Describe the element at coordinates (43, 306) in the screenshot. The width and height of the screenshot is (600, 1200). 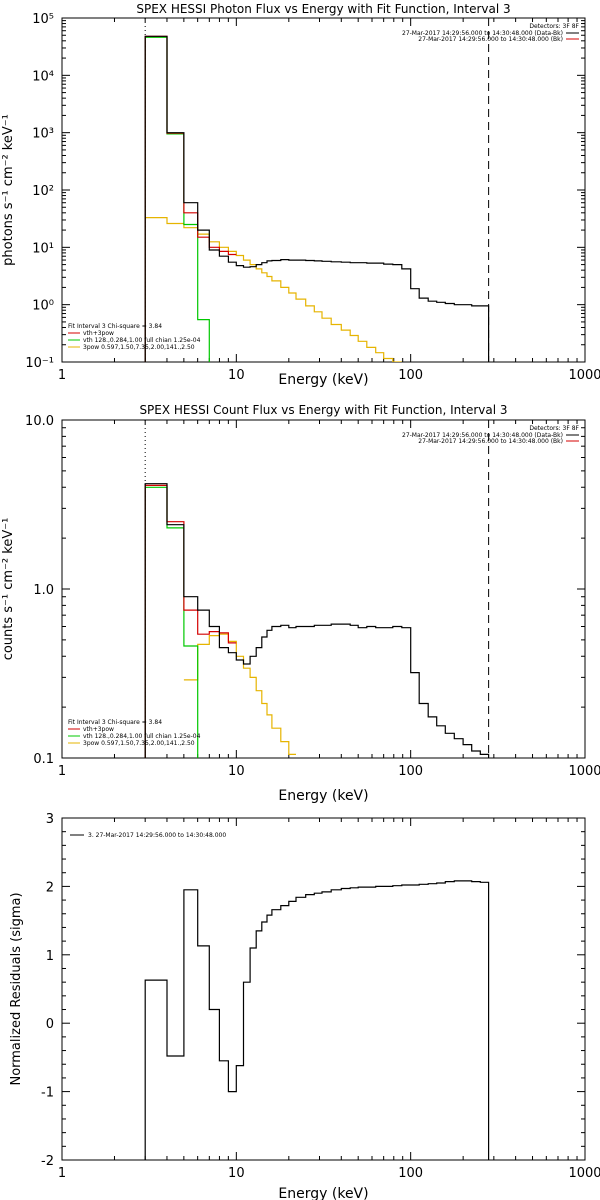
I see `y-tick-label: 10⁰` at that location.